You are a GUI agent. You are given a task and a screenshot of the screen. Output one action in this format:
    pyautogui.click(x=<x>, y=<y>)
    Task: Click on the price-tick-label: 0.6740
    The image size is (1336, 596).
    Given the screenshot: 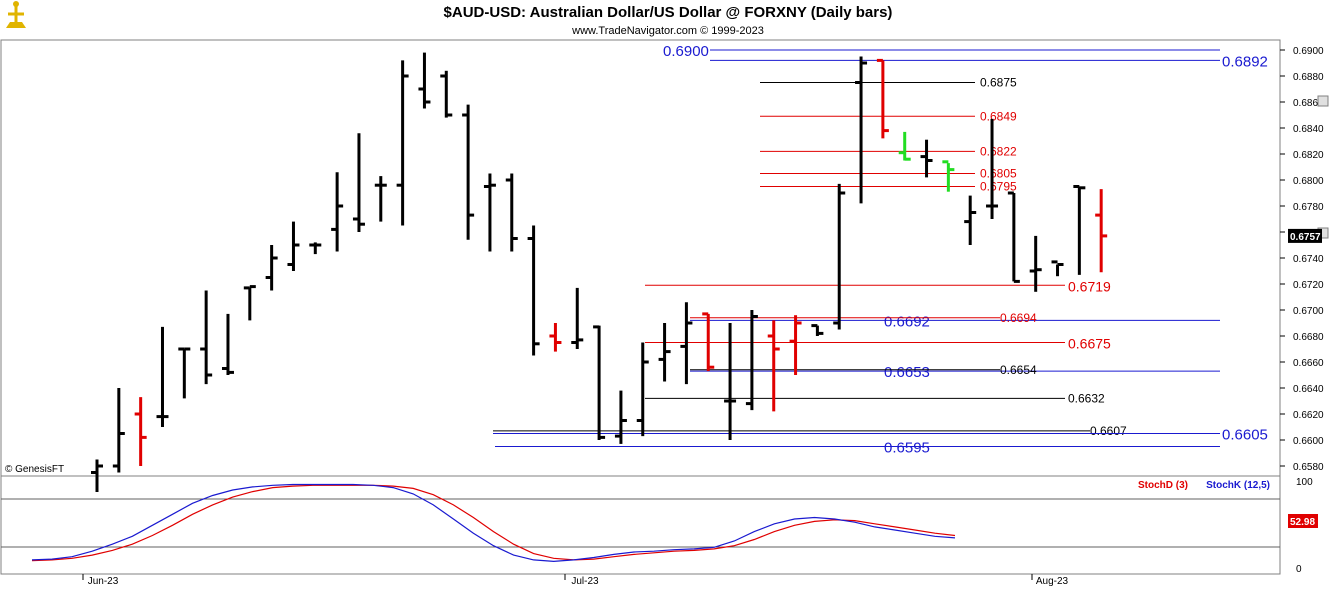 What is the action you would take?
    pyautogui.click(x=1308, y=259)
    